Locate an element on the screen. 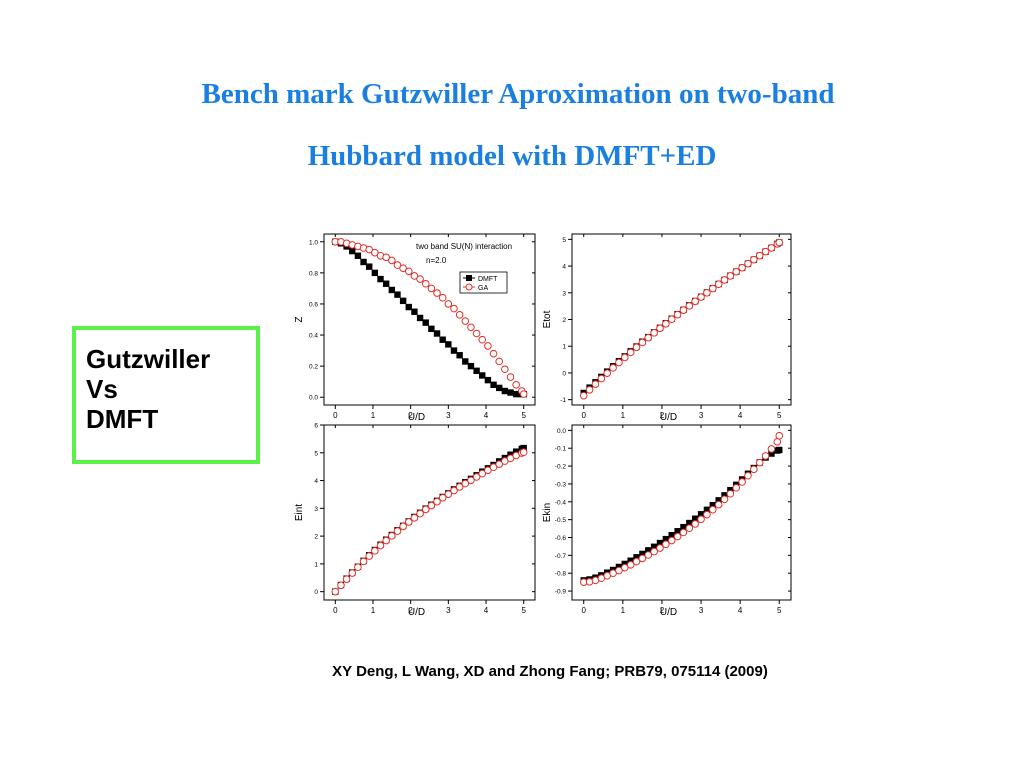 The image size is (1024, 768). chart-3-ytick-label: 6 is located at coordinates (316, 426).